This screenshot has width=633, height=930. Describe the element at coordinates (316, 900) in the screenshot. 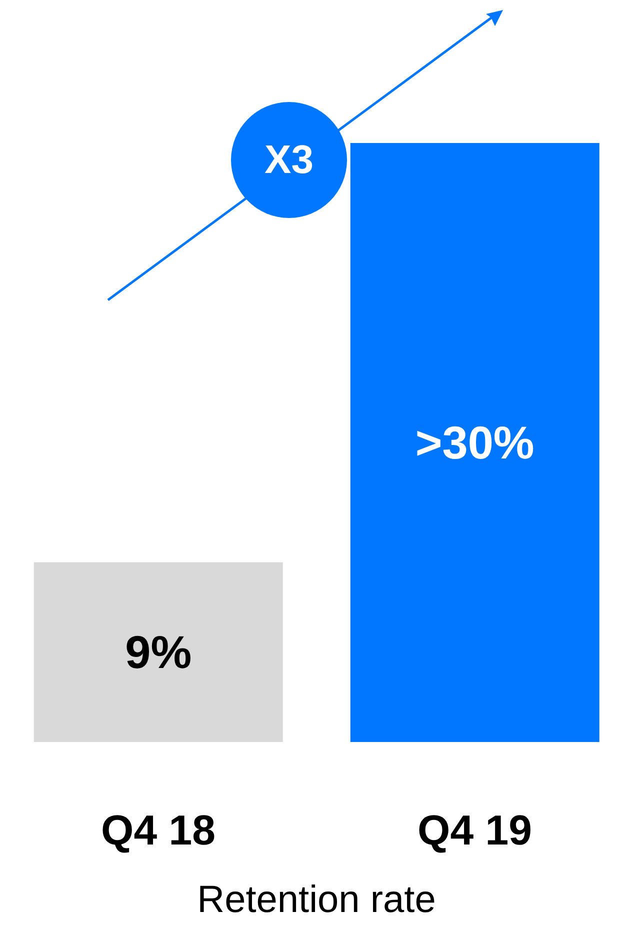

I see `x-axis-title: Retention rate` at that location.